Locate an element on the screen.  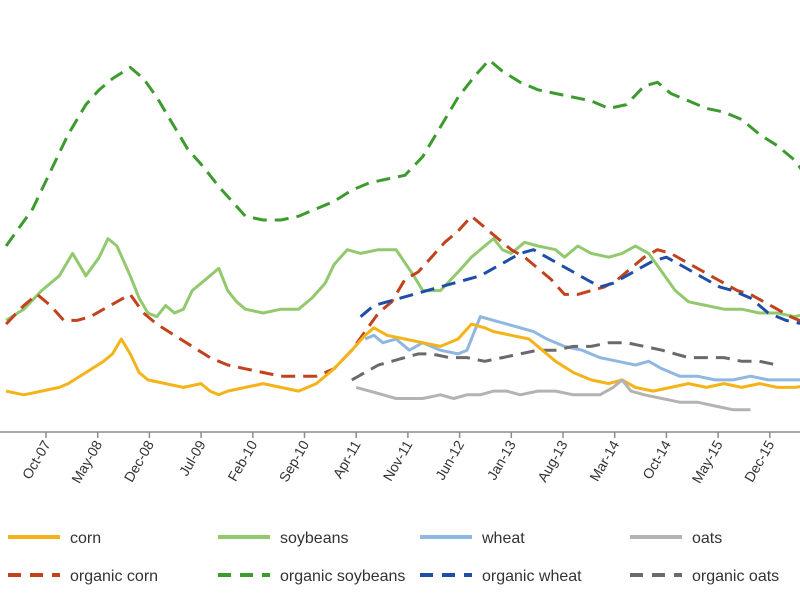
legend-item-soybeans: soybeans is located at coordinates (283, 538).